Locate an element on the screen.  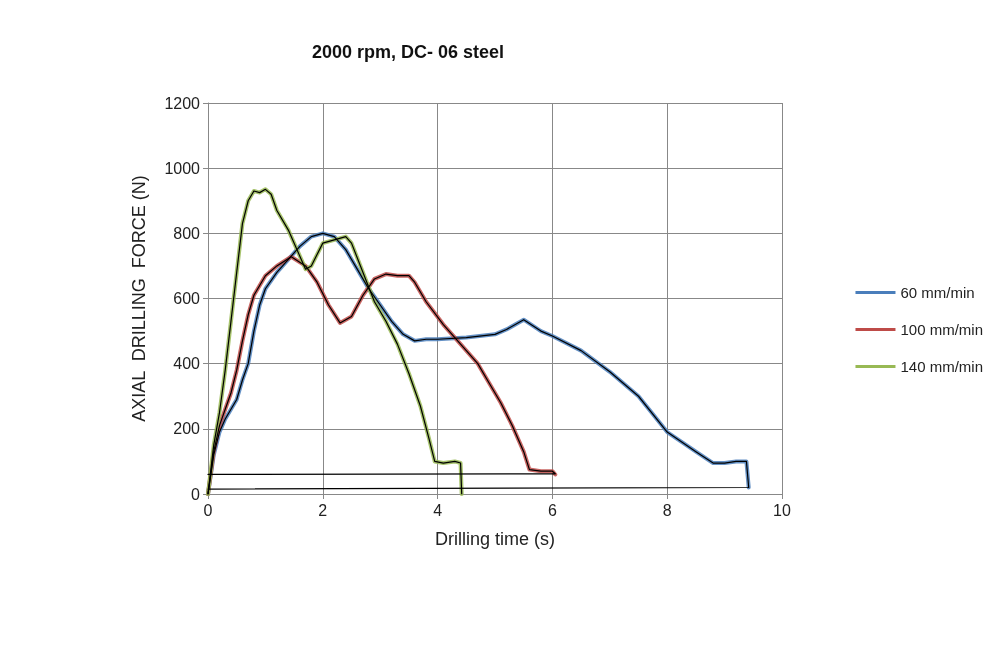
y-tick-label: 0 is located at coordinates (196, 494).